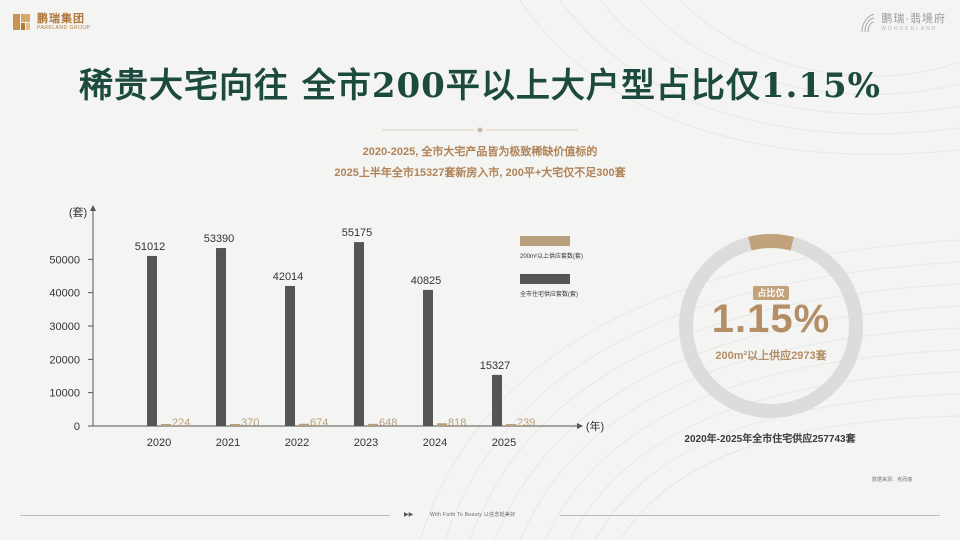 The image size is (960, 540). What do you see at coordinates (595, 426) in the screenshot?
I see `x-axis-unit-label: (年)` at bounding box center [595, 426].